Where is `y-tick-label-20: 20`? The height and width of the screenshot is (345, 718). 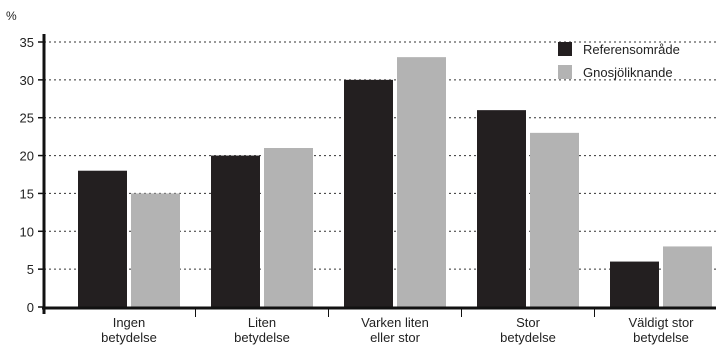 y-tick-label-20: 20 is located at coordinates (27, 156).